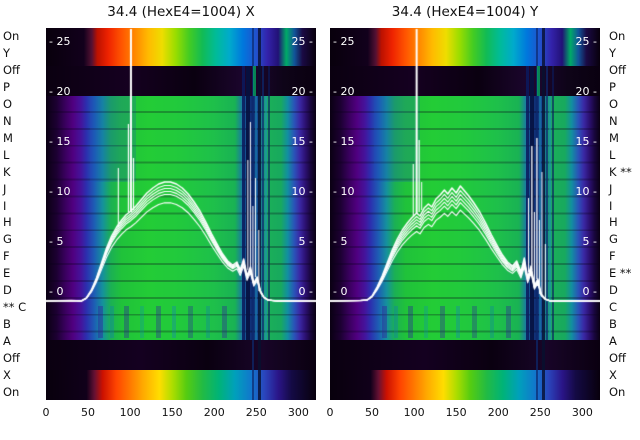 The height and width of the screenshot is (440, 640). What do you see at coordinates (620, 273) in the screenshot?
I see `channel-label: E **` at bounding box center [620, 273].